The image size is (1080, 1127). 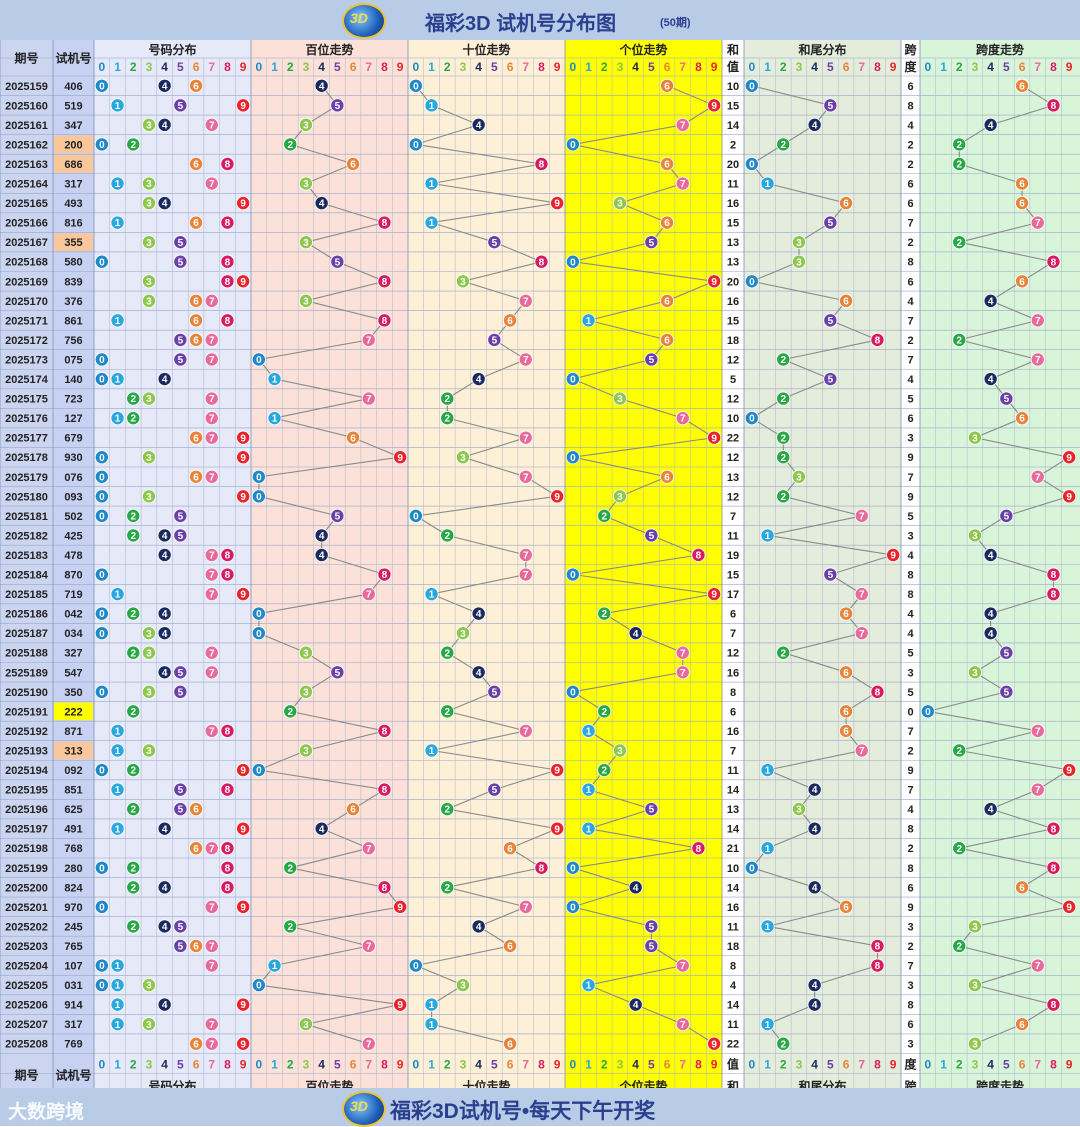 I want to click on span-ball-label: 4, so click(x=991, y=125).